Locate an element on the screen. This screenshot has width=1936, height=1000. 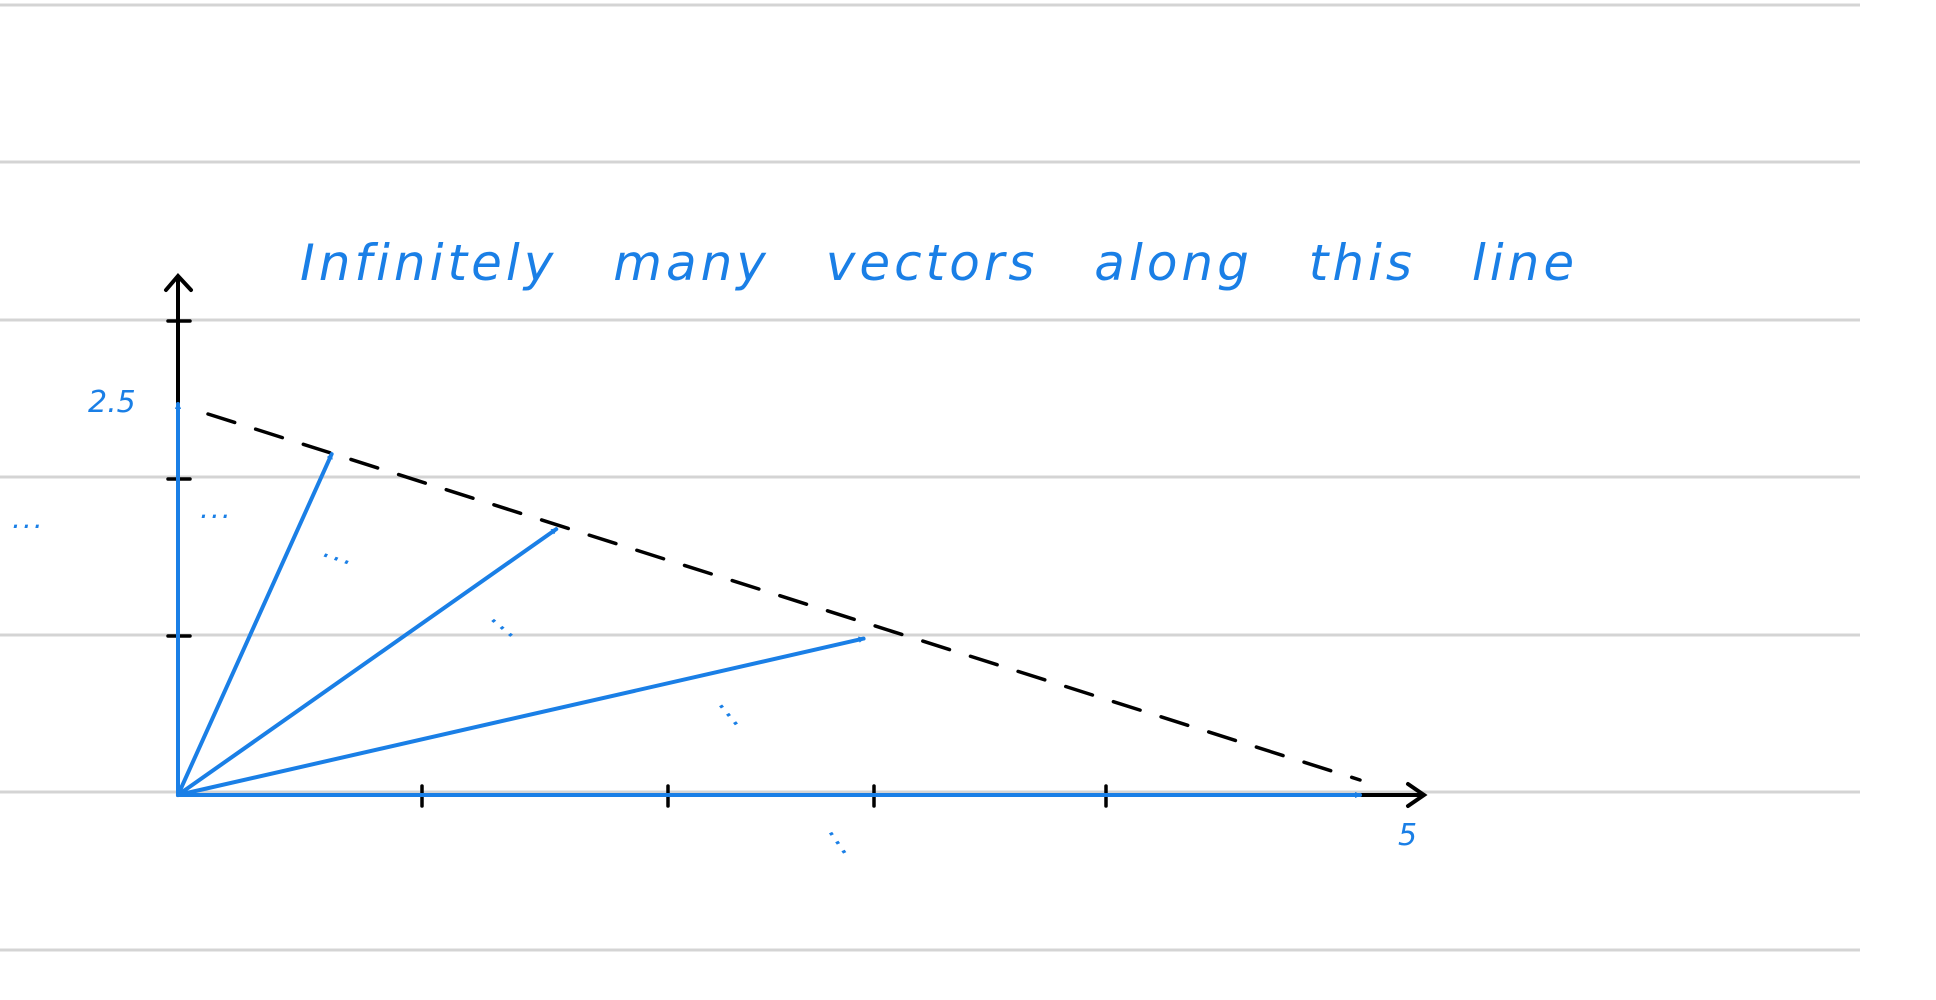
x-intercept-label: 5 is located at coordinates (1407, 835).